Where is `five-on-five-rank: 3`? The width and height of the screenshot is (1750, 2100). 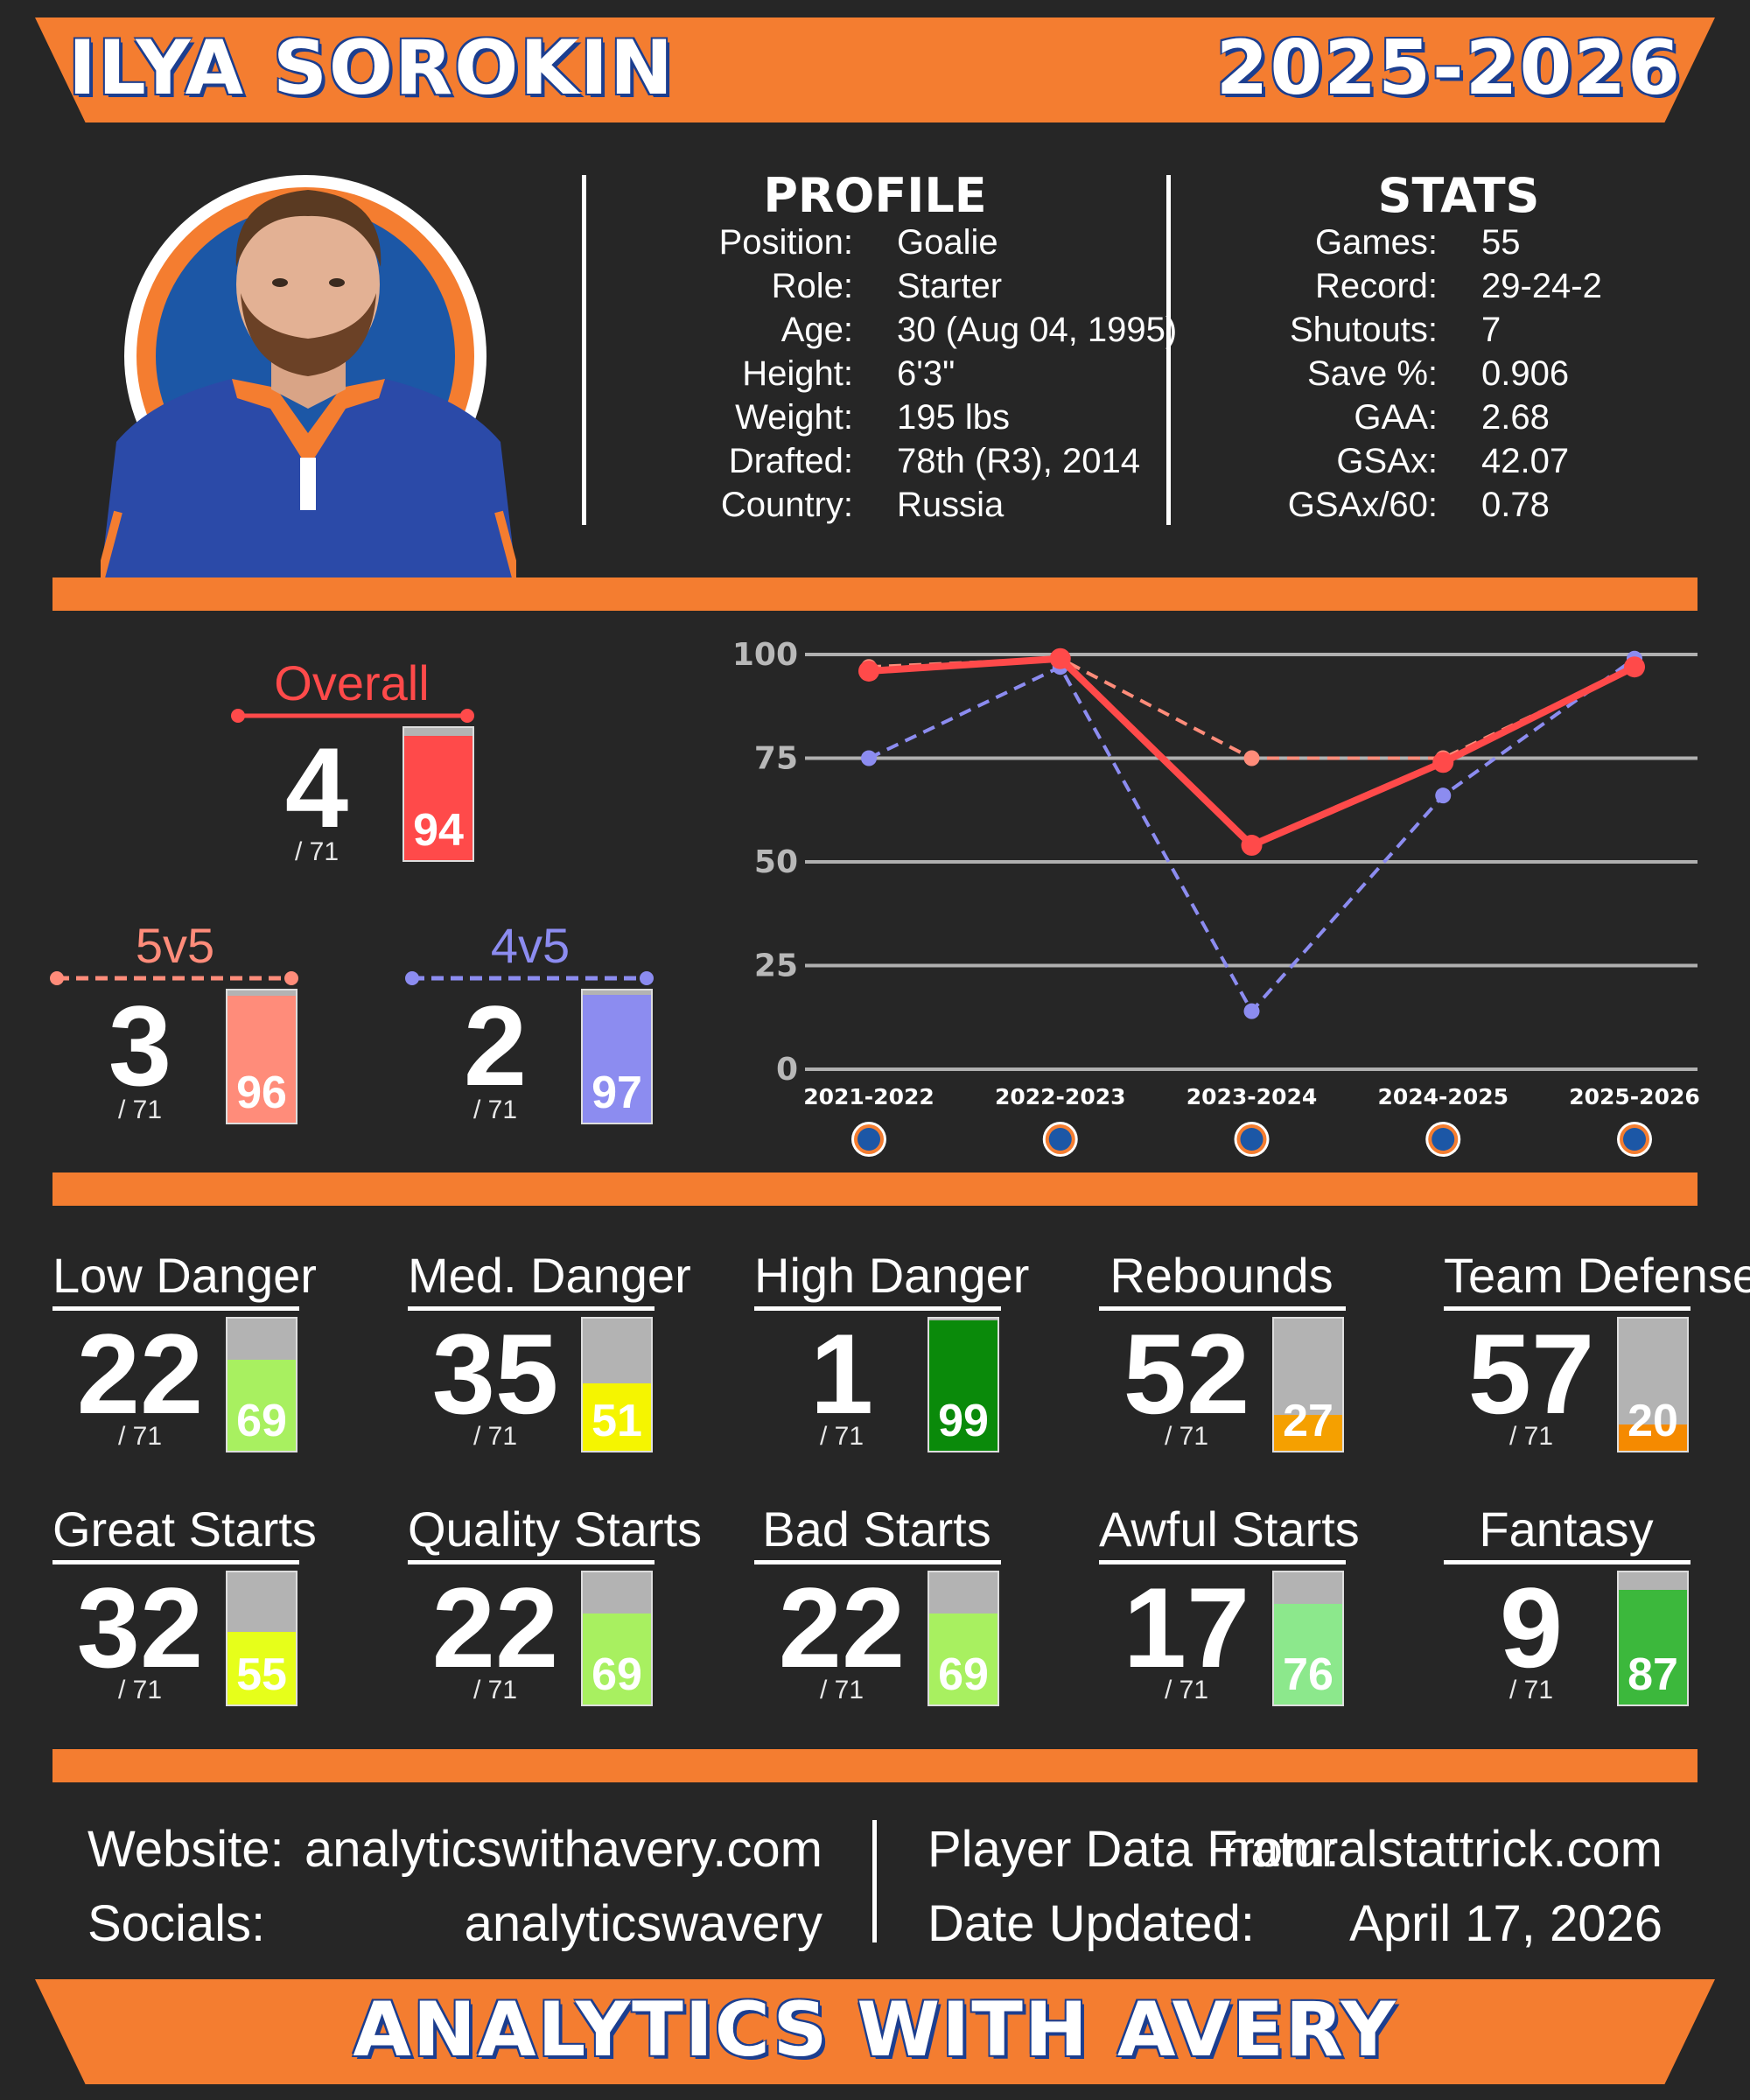
five-on-five-rank: 3 is located at coordinates (140, 1046).